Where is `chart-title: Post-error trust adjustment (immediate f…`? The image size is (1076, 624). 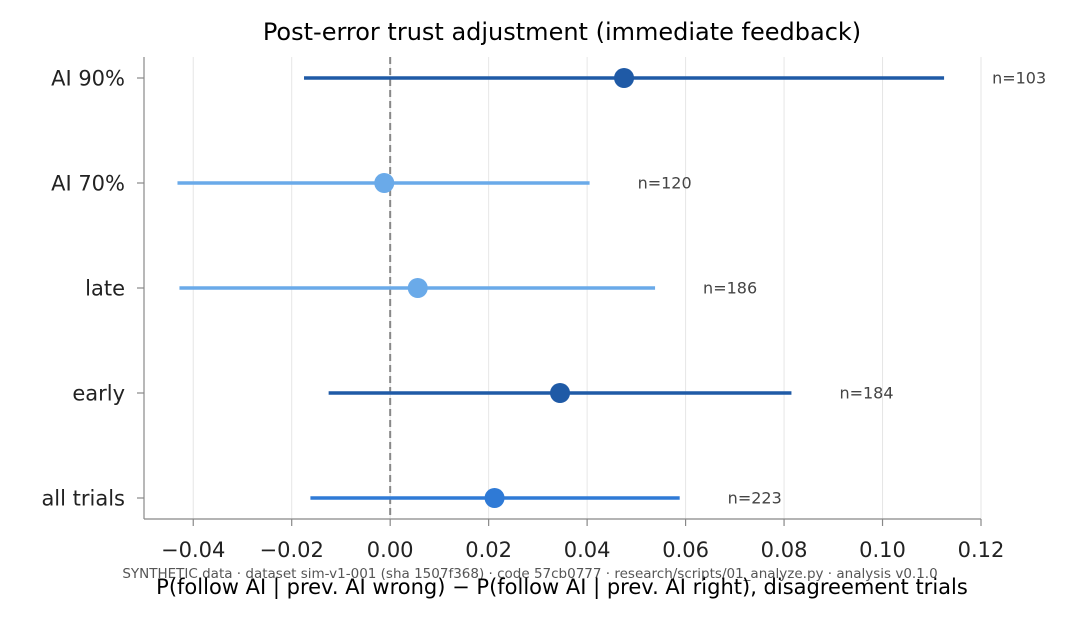
chart-title: Post-error trust adjustment (immediate f… is located at coordinates (562, 32).